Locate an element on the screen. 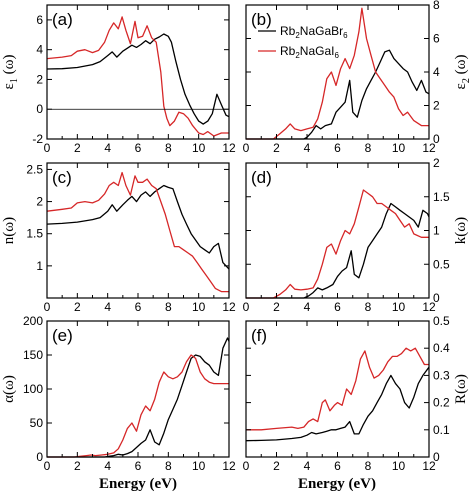 Image resolution: width=474 pixels, height=495 pixels. panel-label: (d) is located at coordinates (261, 177).